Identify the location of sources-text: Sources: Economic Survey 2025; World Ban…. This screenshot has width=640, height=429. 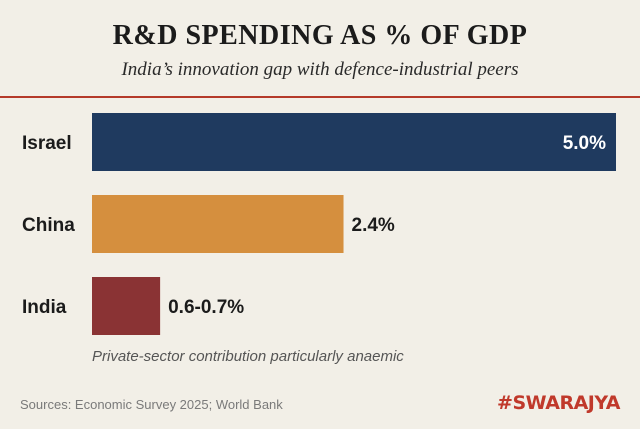
(151, 404).